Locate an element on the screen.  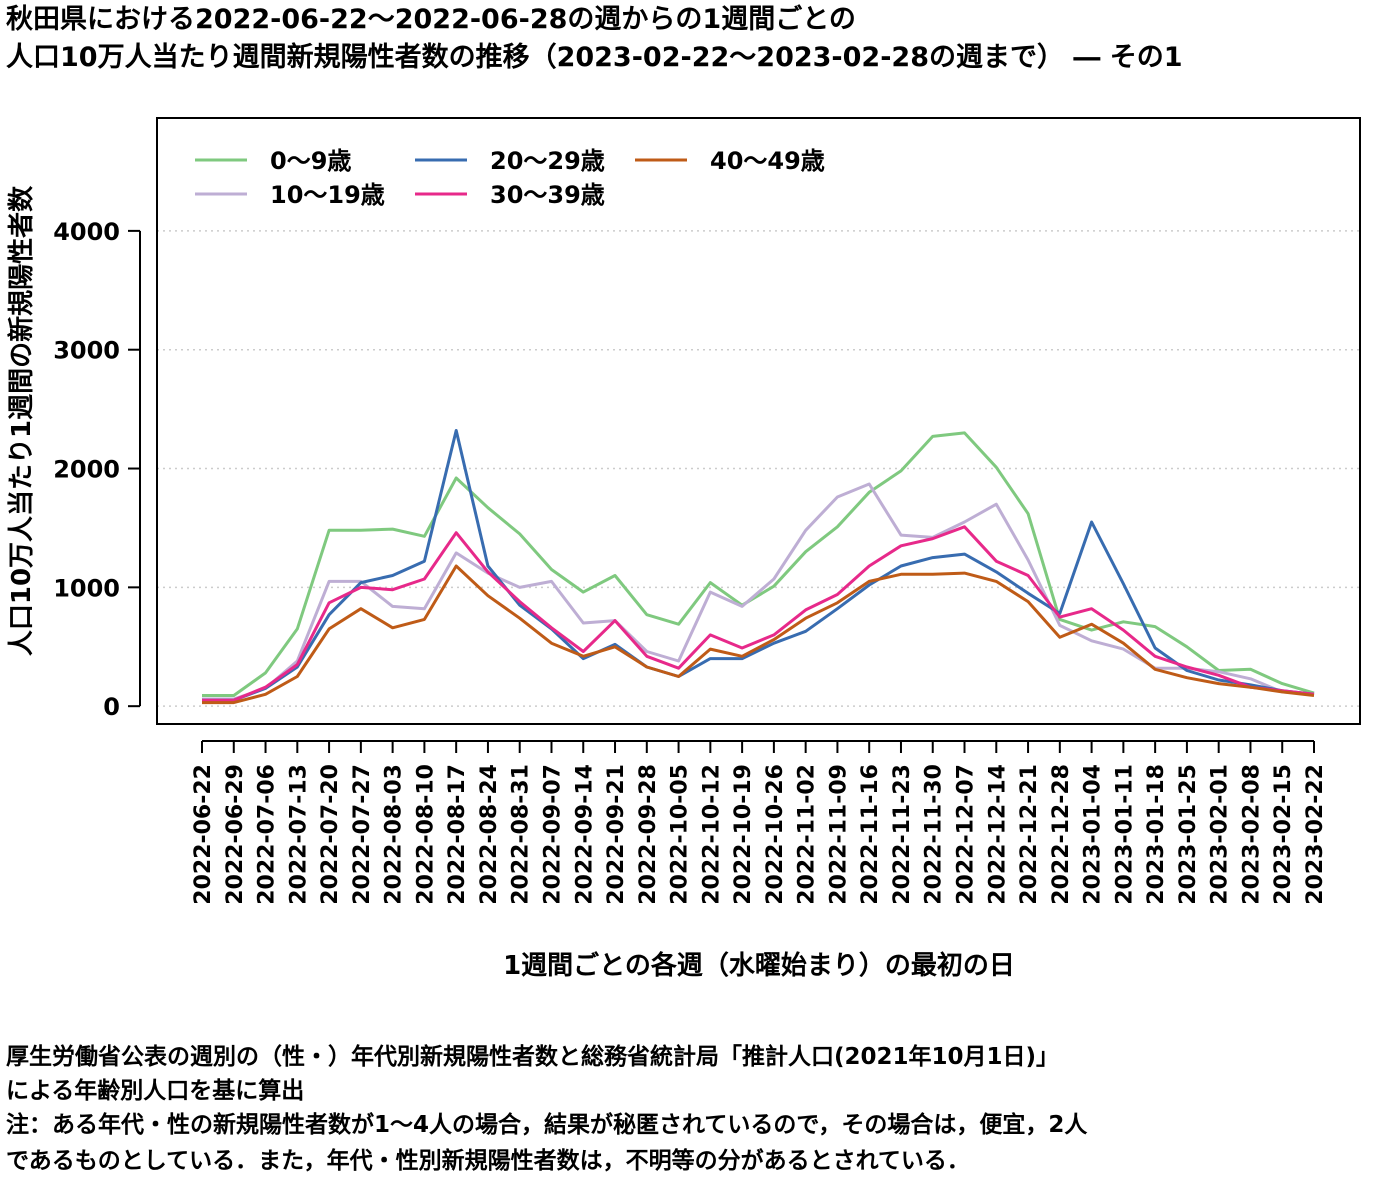
x-tick-label: 2023-02-01 is located at coordinates (1220, 834).